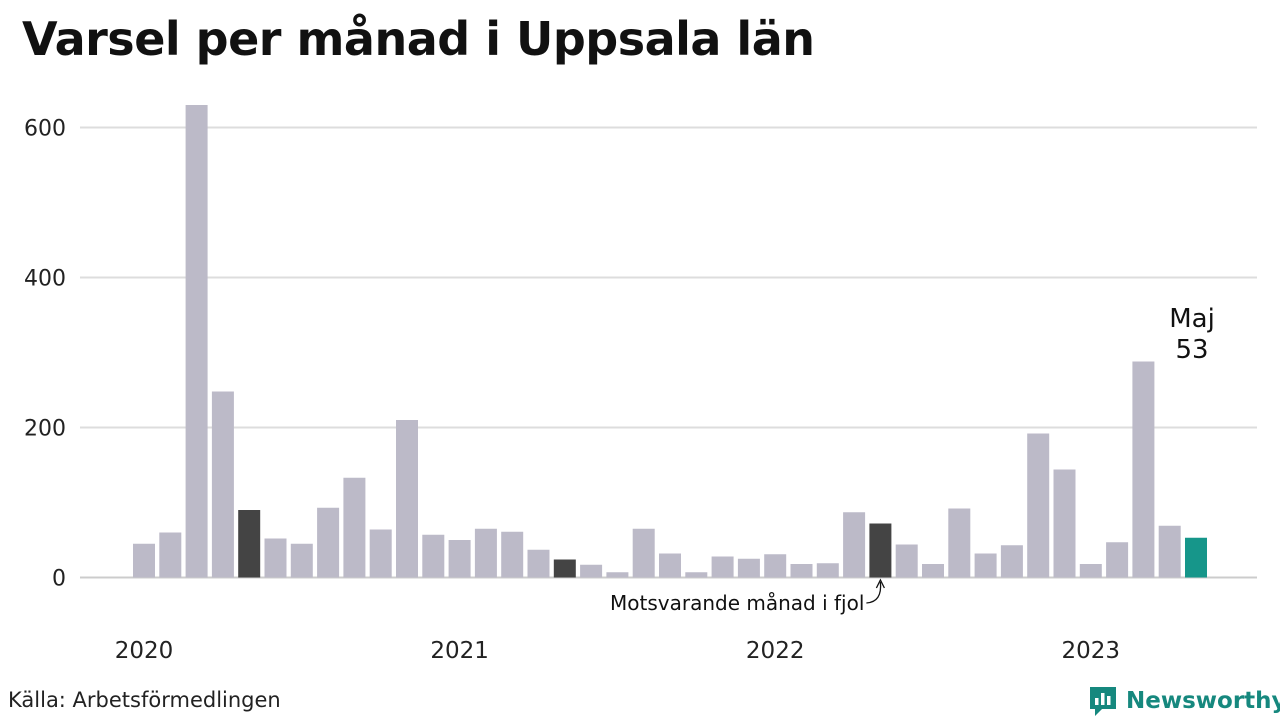 The image size is (1280, 720). What do you see at coordinates (1192, 319) in the screenshot?
I see `current-month-label: Maj` at bounding box center [1192, 319].